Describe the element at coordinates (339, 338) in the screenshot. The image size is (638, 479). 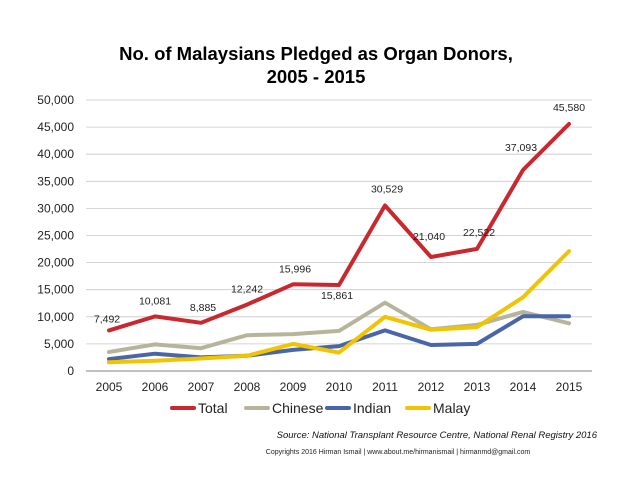
I see `series-line-indian` at that location.